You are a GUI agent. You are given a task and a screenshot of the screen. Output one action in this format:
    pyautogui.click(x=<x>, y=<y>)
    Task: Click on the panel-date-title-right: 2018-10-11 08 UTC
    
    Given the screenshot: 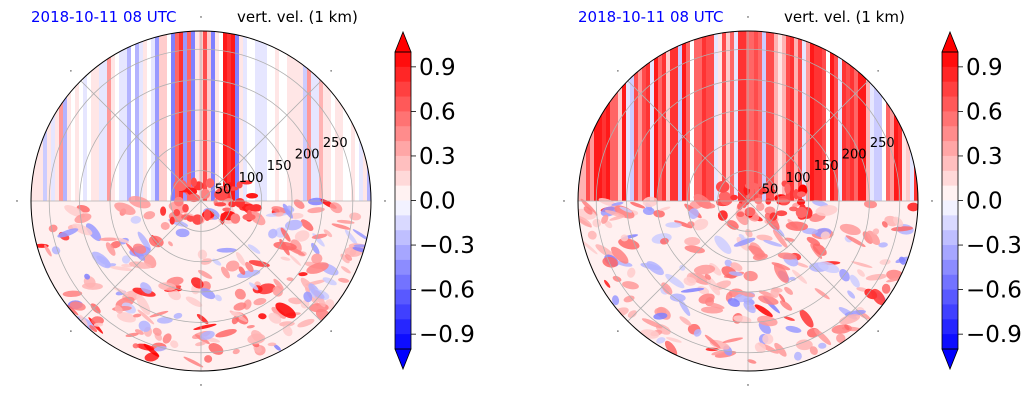 What is the action you would take?
    pyautogui.click(x=651, y=17)
    